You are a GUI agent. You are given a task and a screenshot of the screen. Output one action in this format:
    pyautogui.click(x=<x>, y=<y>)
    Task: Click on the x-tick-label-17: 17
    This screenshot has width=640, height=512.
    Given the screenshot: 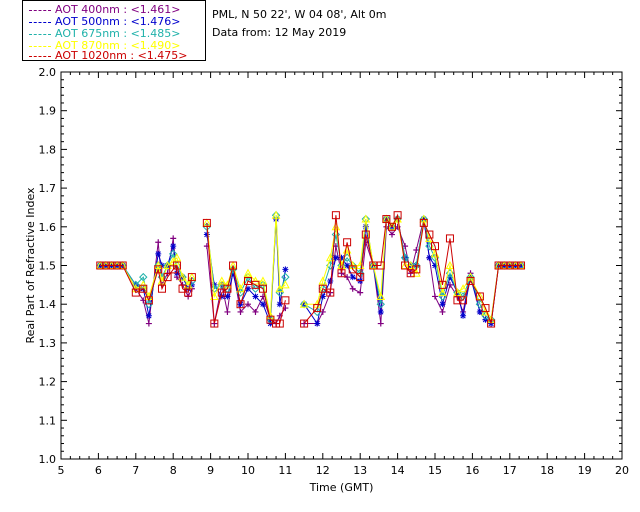 What is the action you would take?
    pyautogui.click(x=510, y=470)
    